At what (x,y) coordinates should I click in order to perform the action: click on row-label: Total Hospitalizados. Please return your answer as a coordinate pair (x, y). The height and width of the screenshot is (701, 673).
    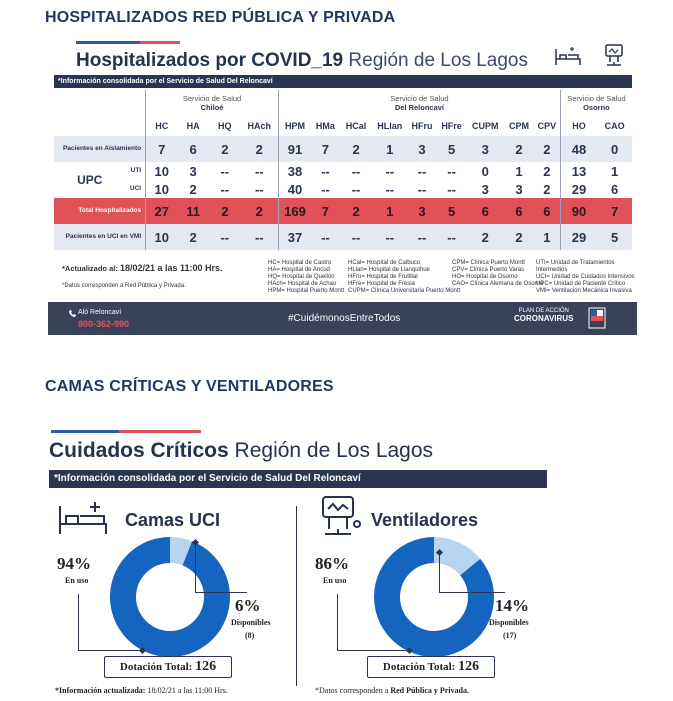
    Looking at the image, I should click on (100, 211).